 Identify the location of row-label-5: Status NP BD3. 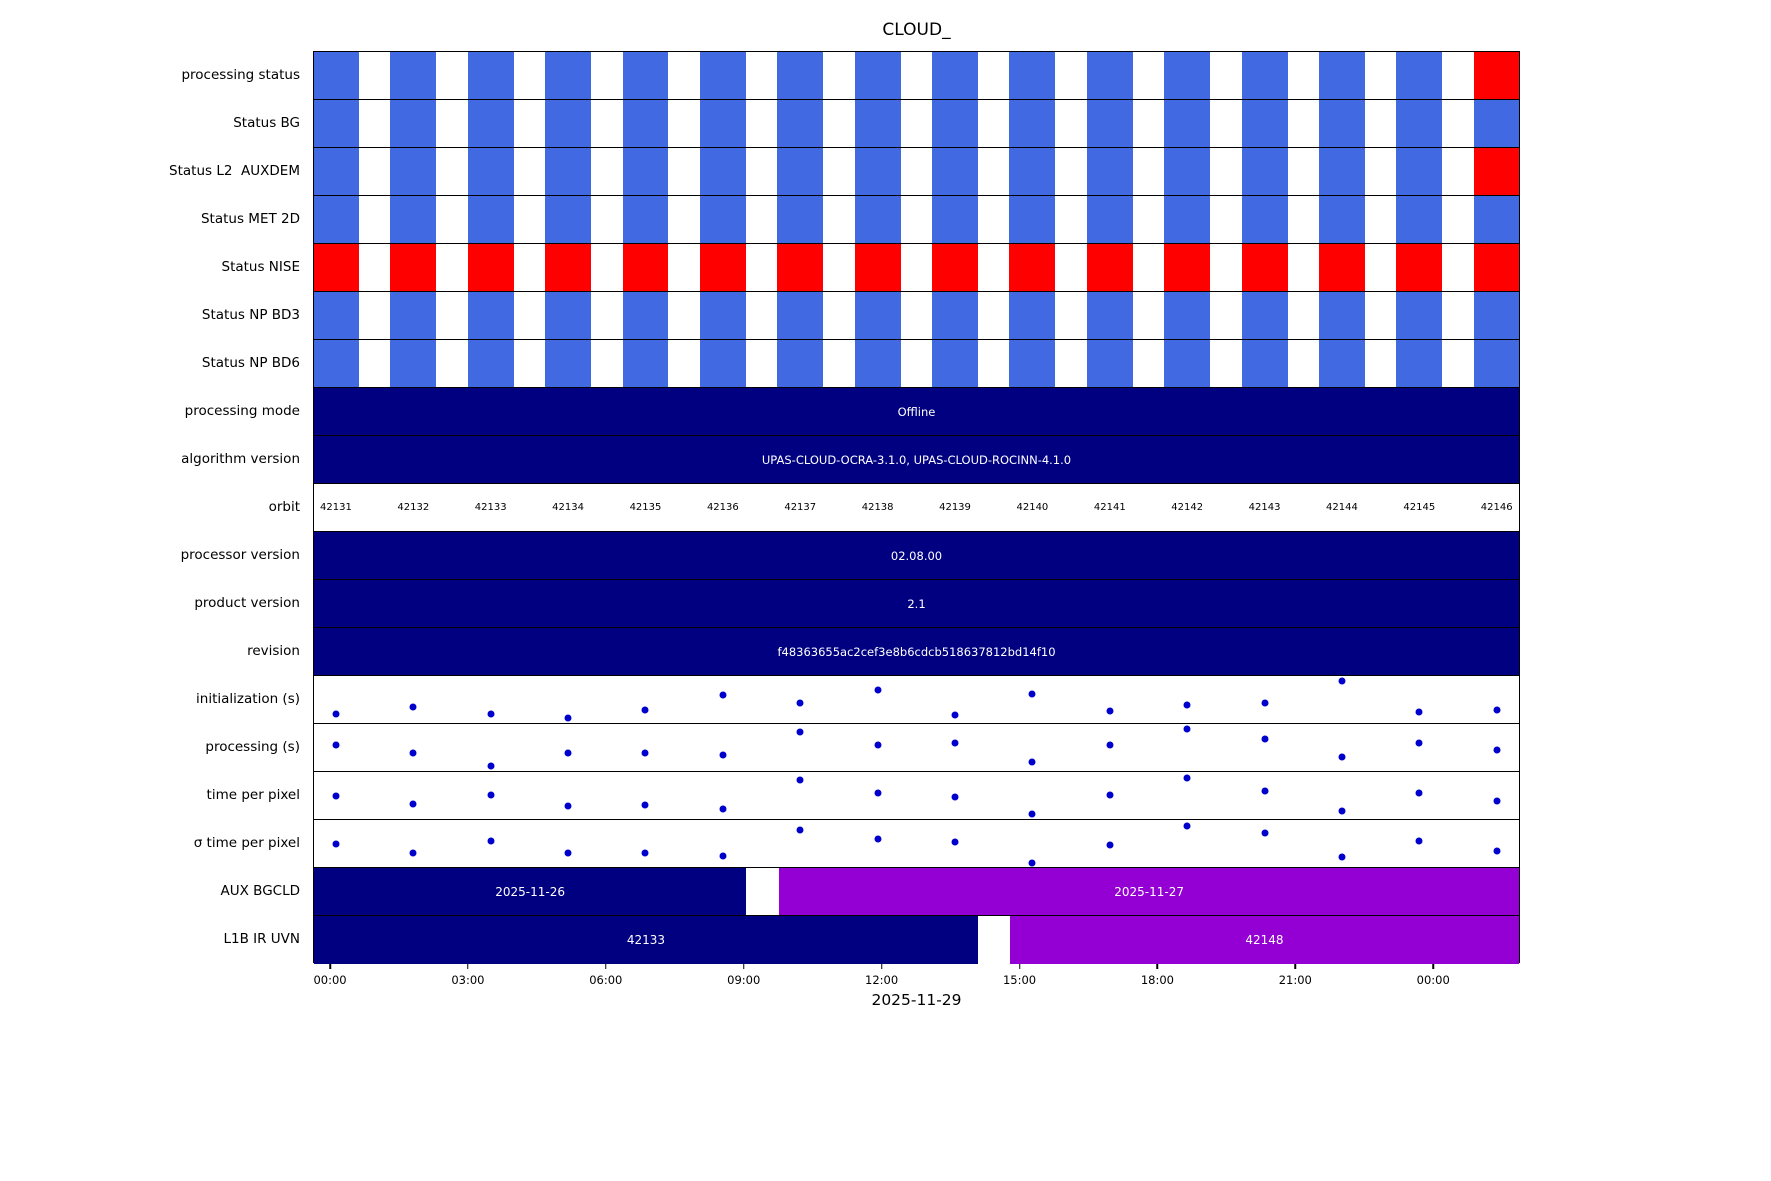
(250, 315).